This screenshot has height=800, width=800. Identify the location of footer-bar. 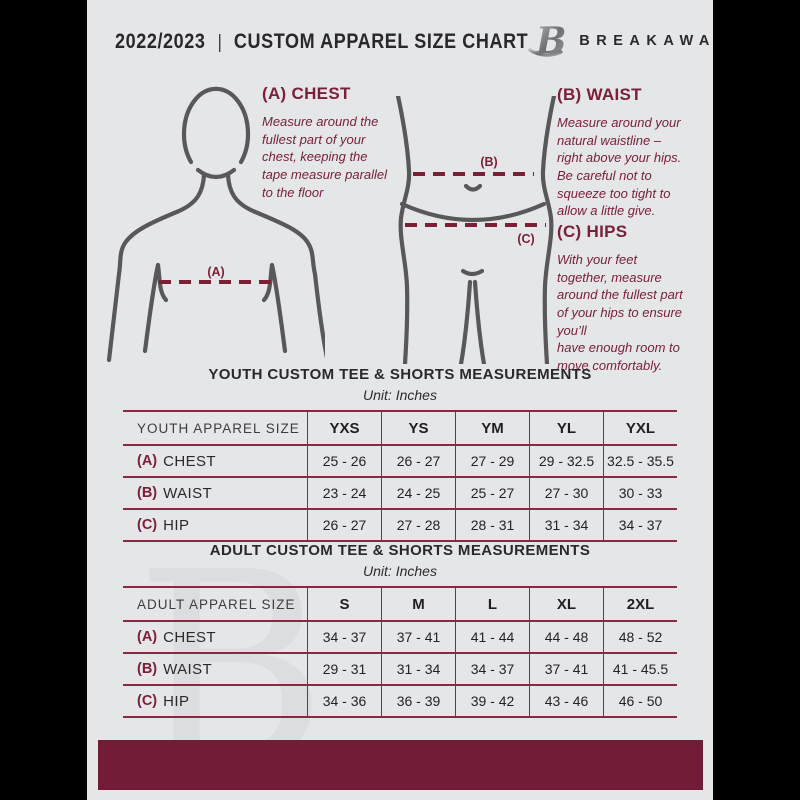
(400, 765).